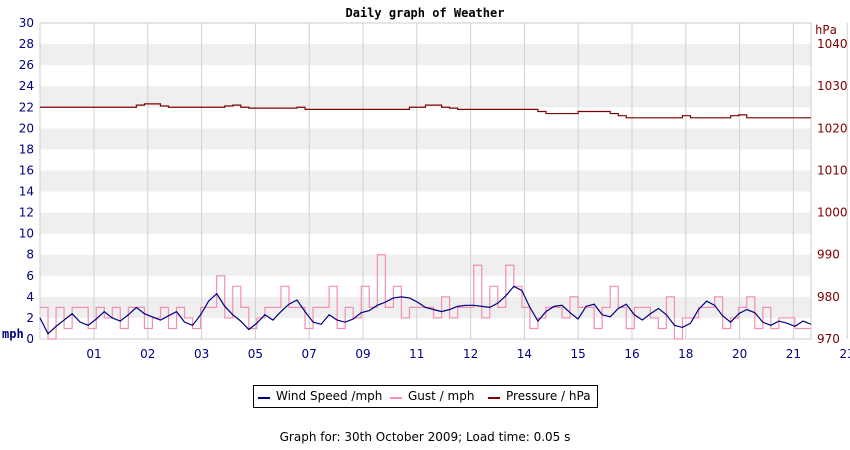  What do you see at coordinates (30, 276) in the screenshot?
I see `left-tick-label: 6` at bounding box center [30, 276].